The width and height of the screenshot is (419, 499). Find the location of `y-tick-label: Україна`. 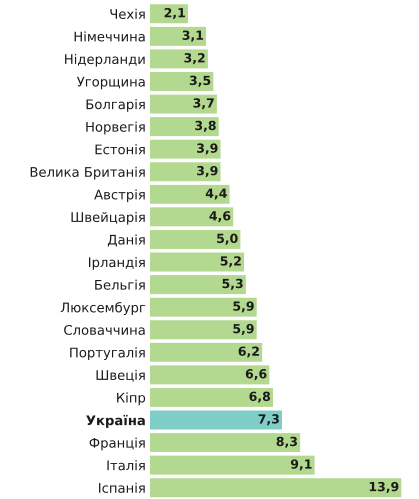

y-tick-label: Україна is located at coordinates (115, 421).